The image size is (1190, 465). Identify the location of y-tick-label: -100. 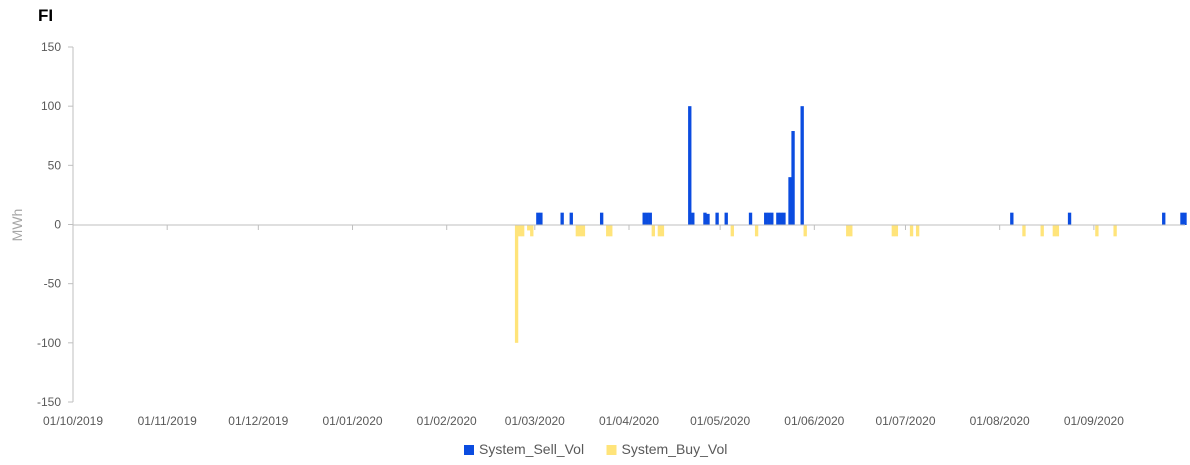
(49, 343).